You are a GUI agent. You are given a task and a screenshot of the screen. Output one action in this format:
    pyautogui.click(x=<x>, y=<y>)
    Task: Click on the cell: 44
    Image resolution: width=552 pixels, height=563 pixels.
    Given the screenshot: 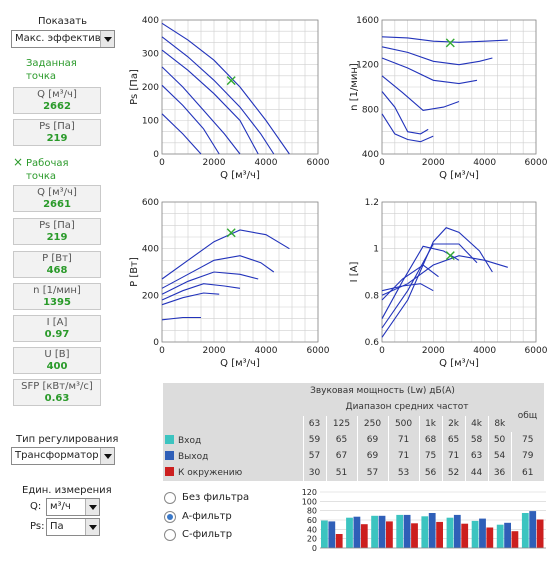 What is the action you would take?
    pyautogui.click(x=476, y=472)
    